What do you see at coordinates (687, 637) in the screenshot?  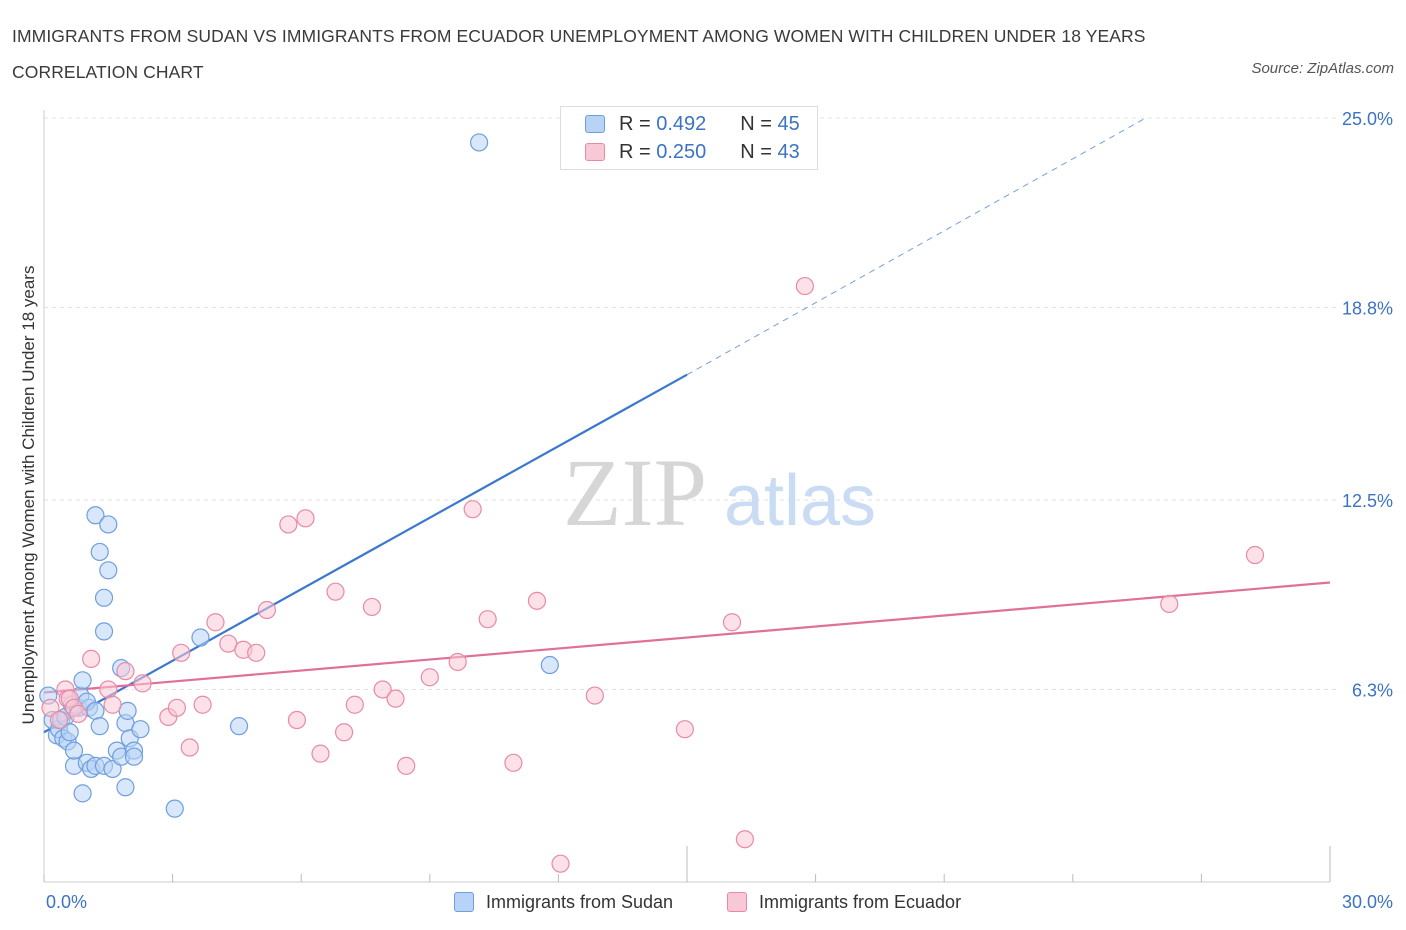 I see `trend-line-ecuador` at bounding box center [687, 637].